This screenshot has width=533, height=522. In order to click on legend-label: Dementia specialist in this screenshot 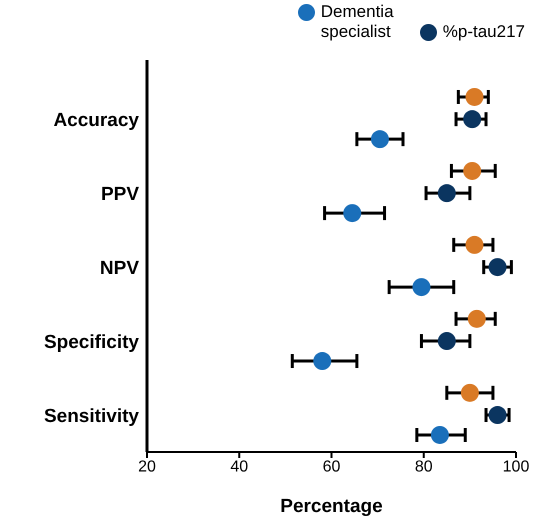, I will do `click(357, 22)`.